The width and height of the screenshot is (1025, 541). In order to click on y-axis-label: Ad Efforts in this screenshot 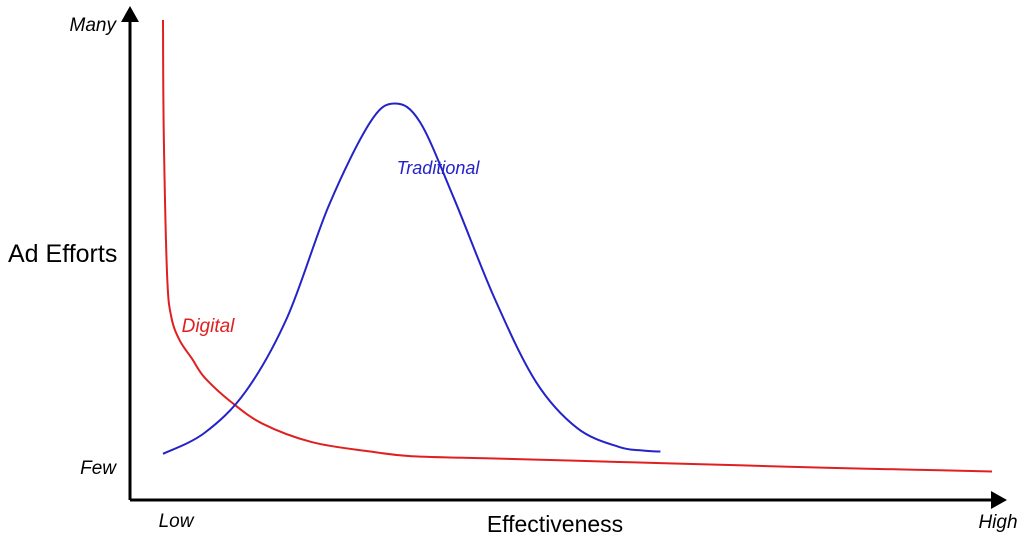, I will do `click(62, 254)`.